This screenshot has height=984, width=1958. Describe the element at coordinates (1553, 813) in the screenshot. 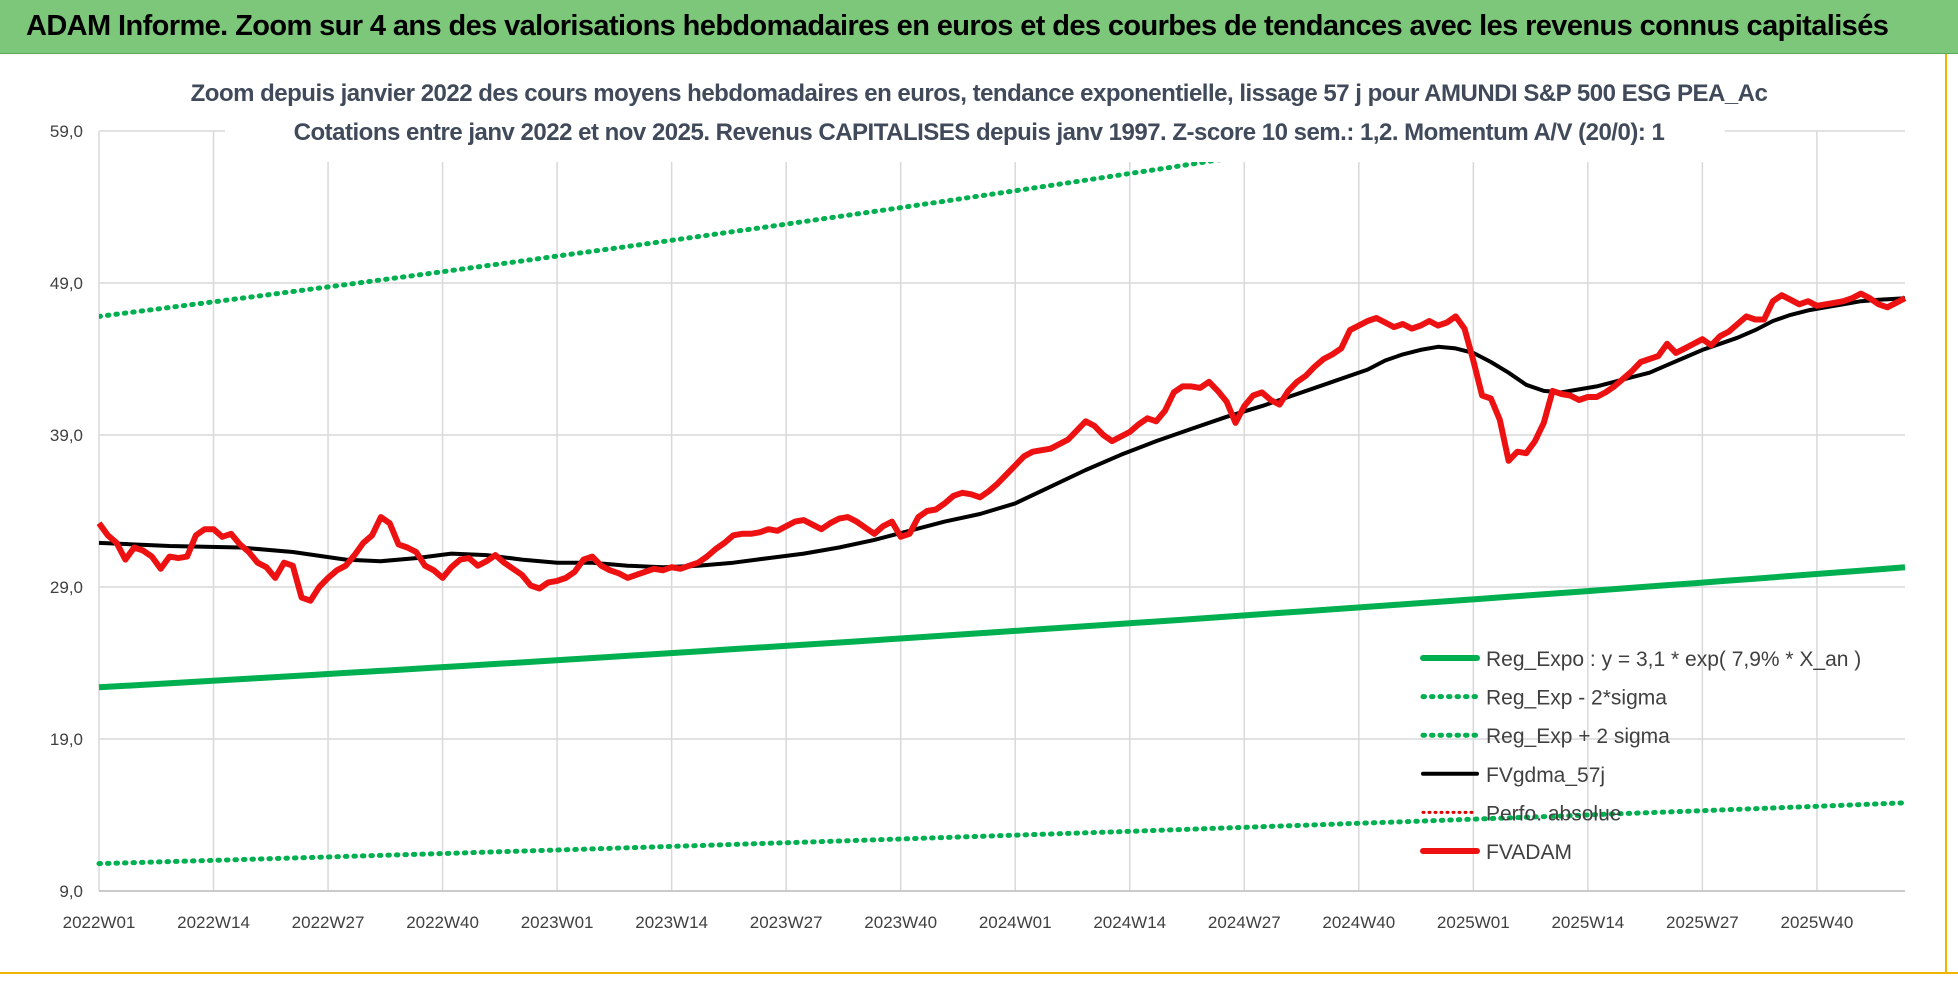

I see `legend-label: Perfo. absolue` at that location.